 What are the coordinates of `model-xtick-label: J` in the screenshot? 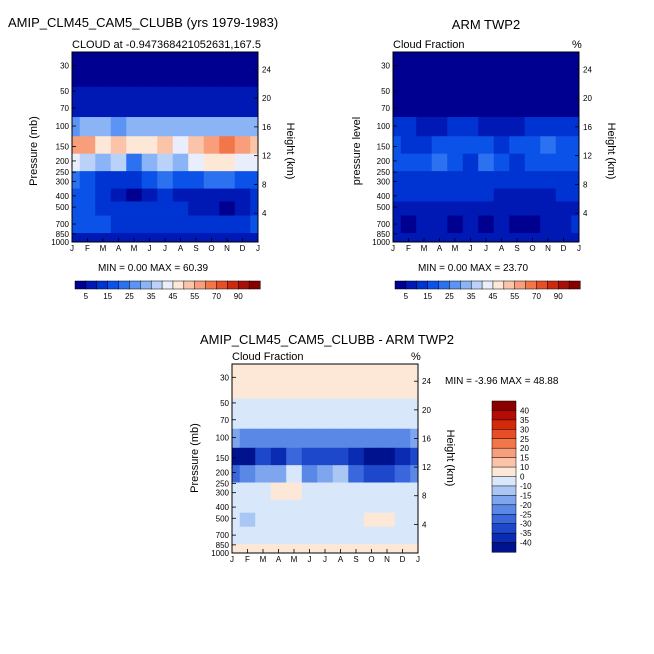 It's located at (258, 248).